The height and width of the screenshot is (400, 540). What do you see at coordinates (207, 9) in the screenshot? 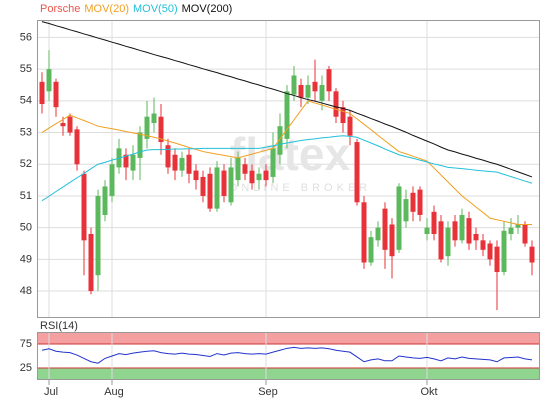
I see `legend-entry: MOV(200)` at bounding box center [207, 9].